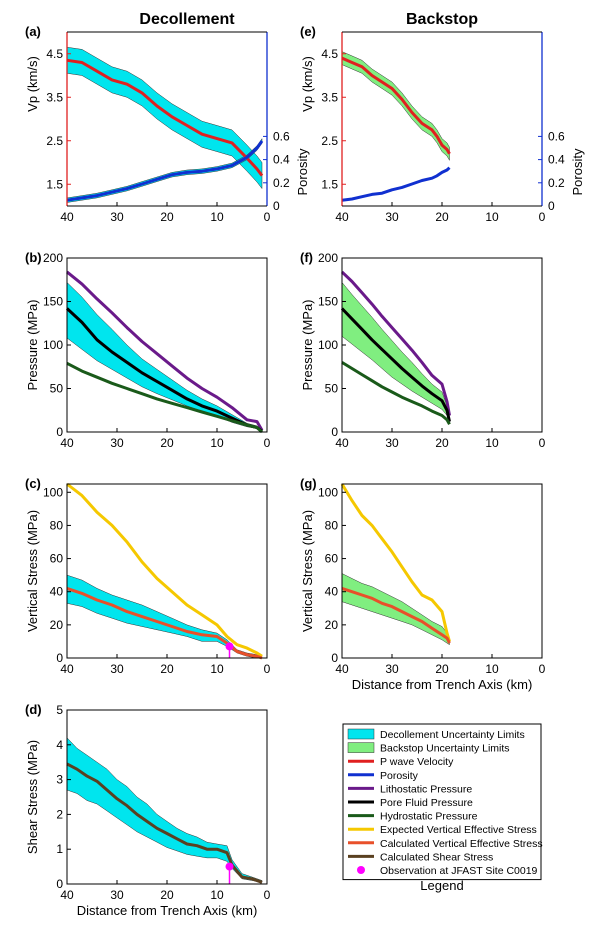 The width and height of the screenshot is (600, 928). What do you see at coordinates (461, 844) in the screenshot?
I see `legend-item-label: Calculated Vertical Effective Stress` at bounding box center [461, 844].